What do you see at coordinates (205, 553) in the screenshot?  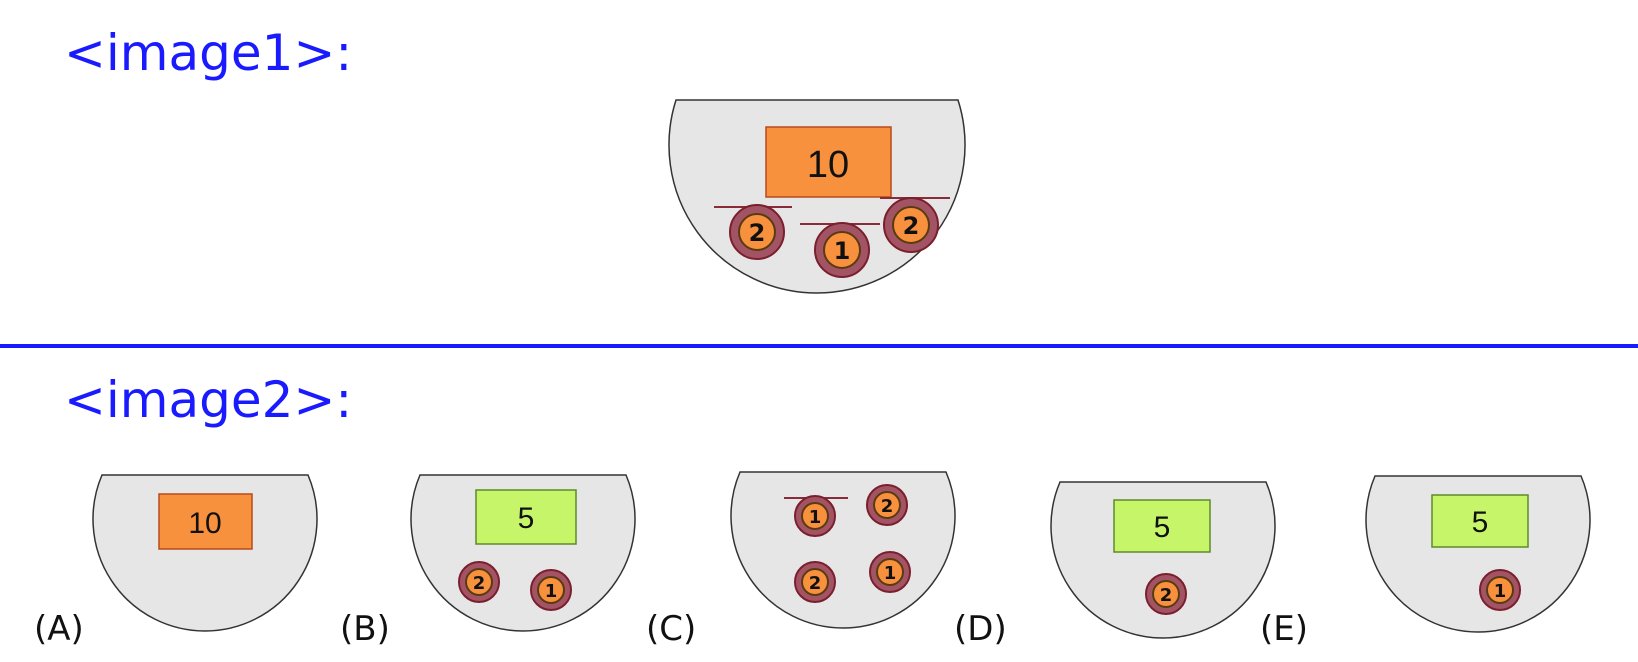 I see `option-a-bowl: 10` at bounding box center [205, 553].